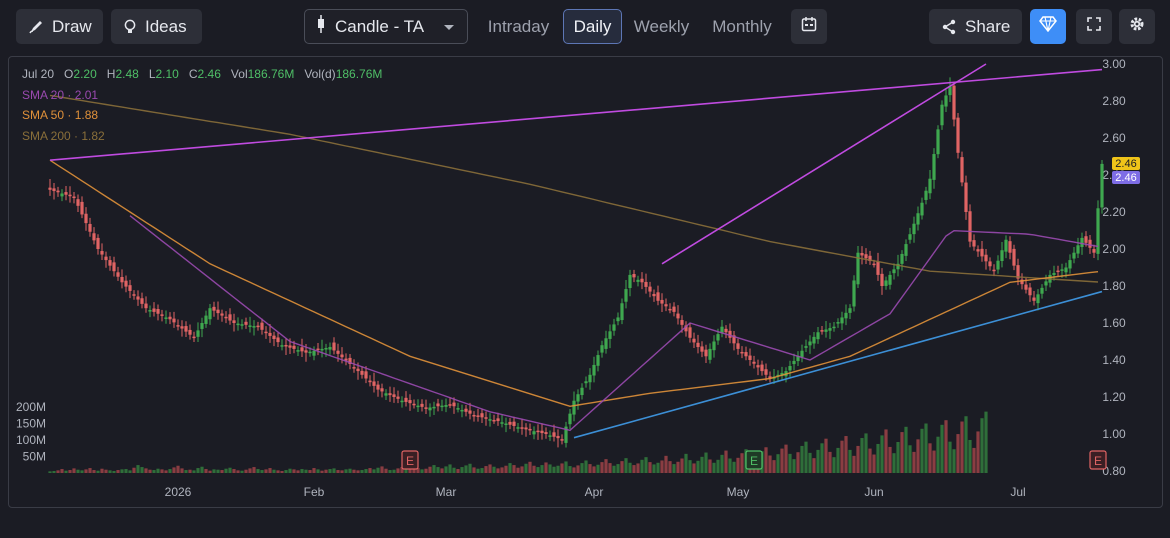 Image resolution: width=1170 pixels, height=538 pixels. What do you see at coordinates (809, 26) in the screenshot?
I see `calendar-button` at bounding box center [809, 26].